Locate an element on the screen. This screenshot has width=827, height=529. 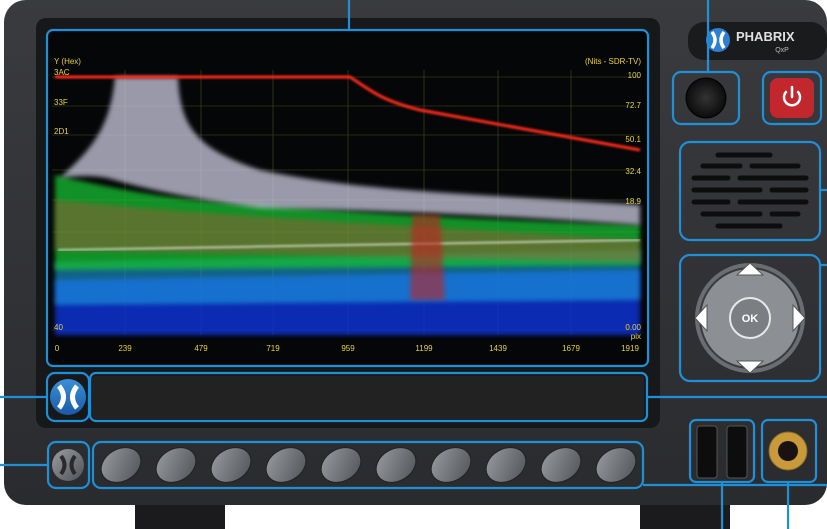
x-axis-label: 1679 is located at coordinates (571, 348).